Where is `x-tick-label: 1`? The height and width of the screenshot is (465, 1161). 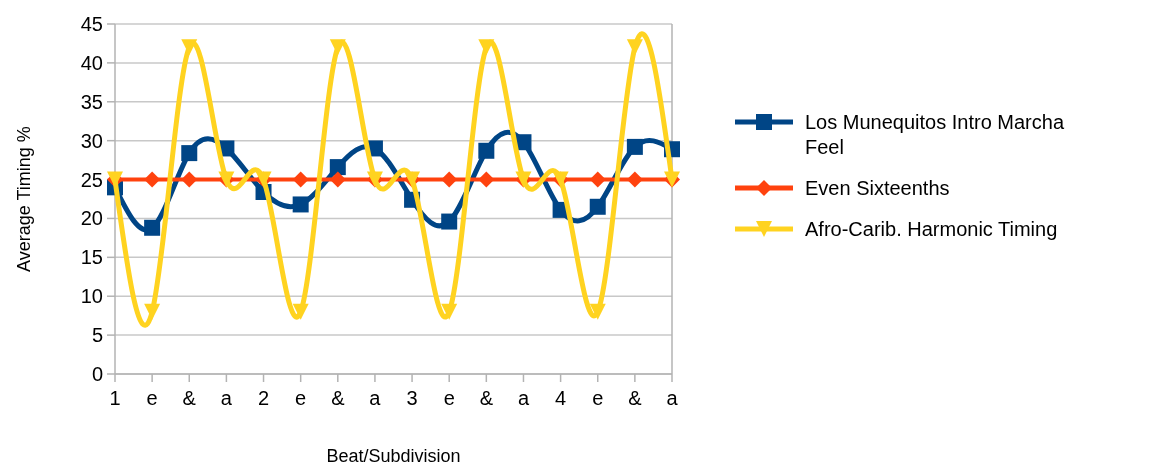
x-tick-label: 1 is located at coordinates (115, 398).